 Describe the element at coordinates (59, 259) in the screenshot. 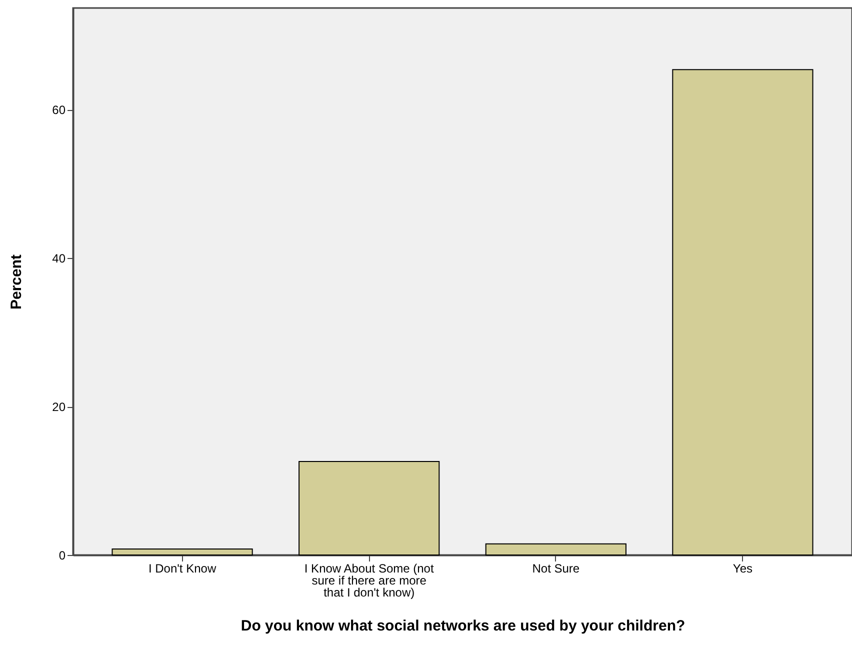

I see `y-tick-label: 40` at that location.